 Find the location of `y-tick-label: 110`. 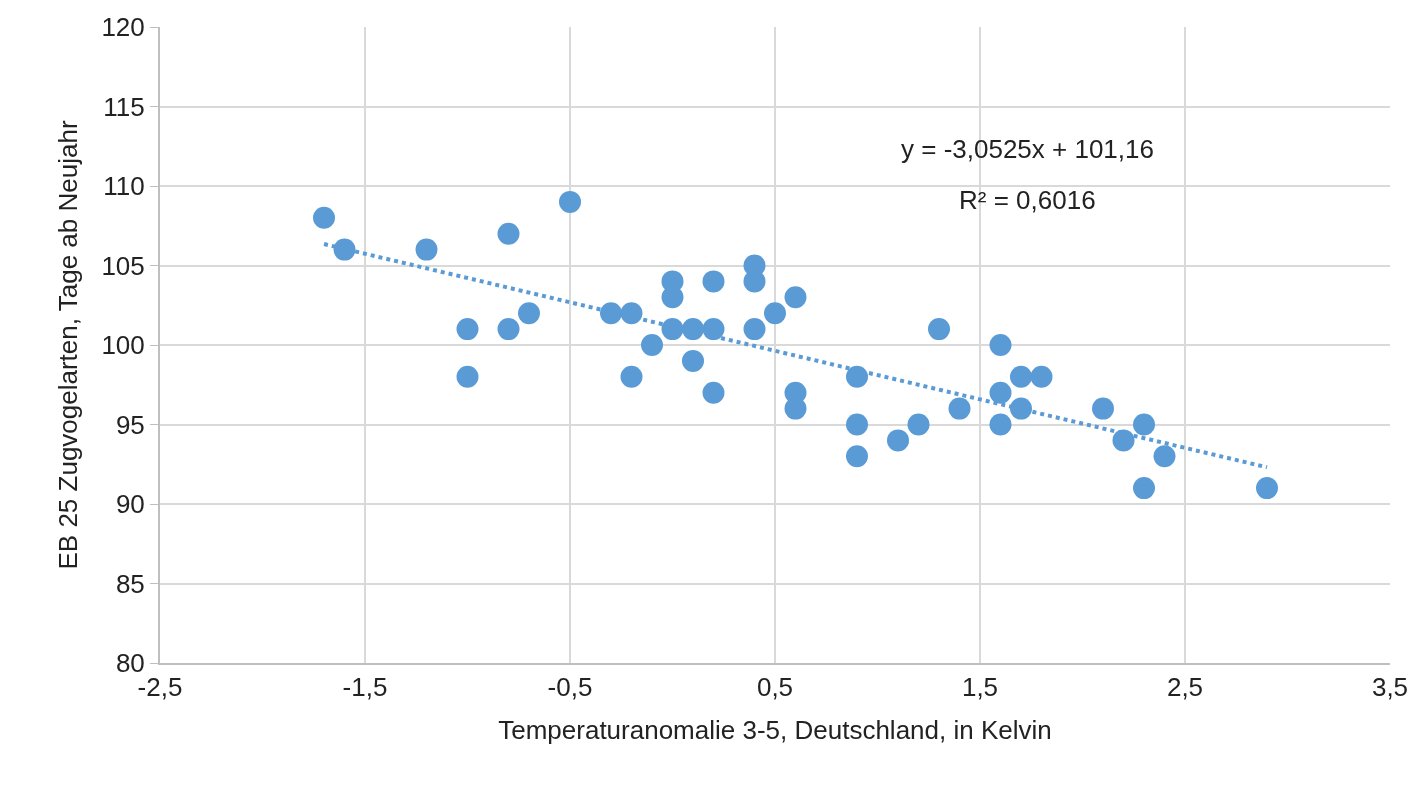

y-tick-label: 110 is located at coordinates (124, 186).